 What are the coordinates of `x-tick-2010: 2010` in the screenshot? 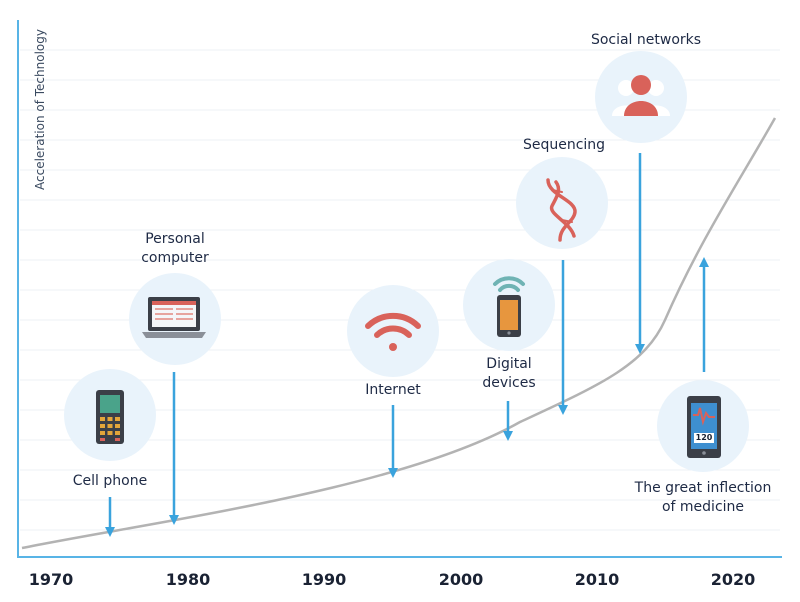 It's located at (597, 579).